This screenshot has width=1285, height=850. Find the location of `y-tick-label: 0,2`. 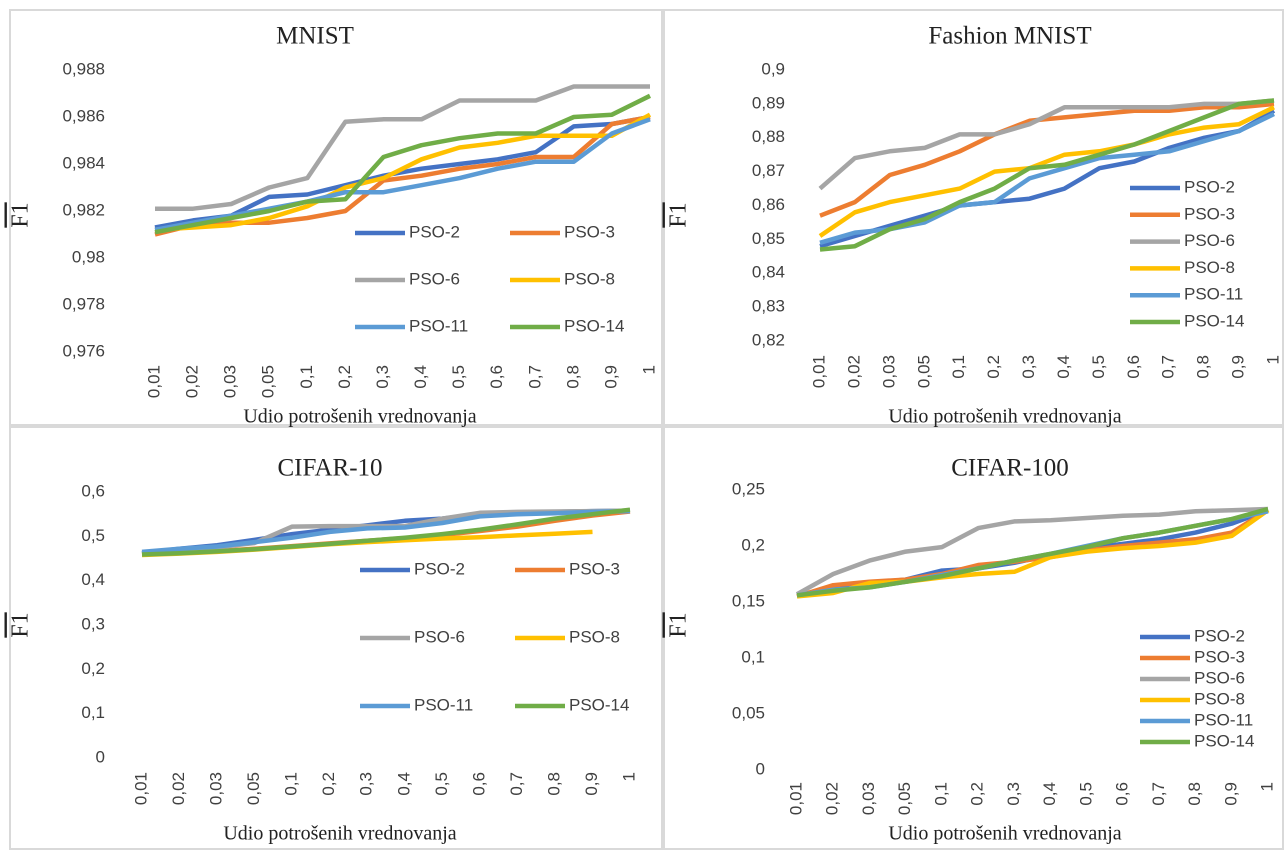

y-tick-label: 0,2 is located at coordinates (93, 668).